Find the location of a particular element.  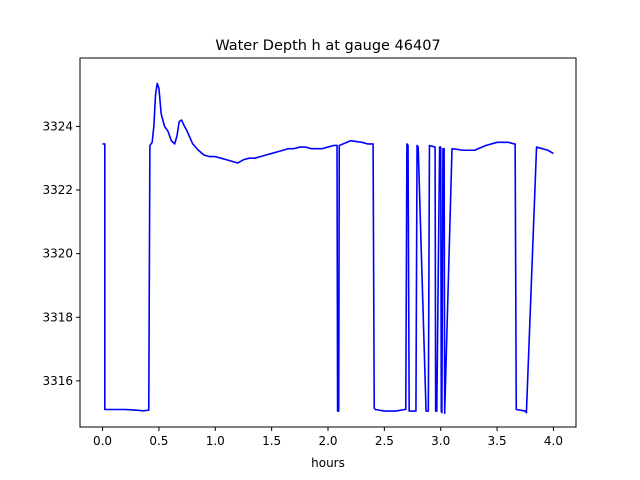

chart-title: Water Depth h at gauge 46407 is located at coordinates (327, 46).